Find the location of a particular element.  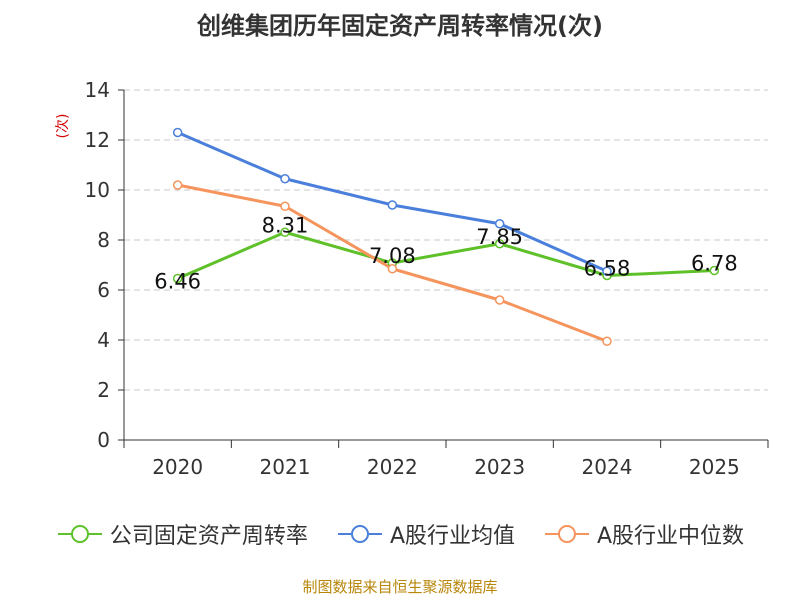

legend: 公司固定资产周转率 A股行业均值 A股行业中位数 is located at coordinates (400, 534).